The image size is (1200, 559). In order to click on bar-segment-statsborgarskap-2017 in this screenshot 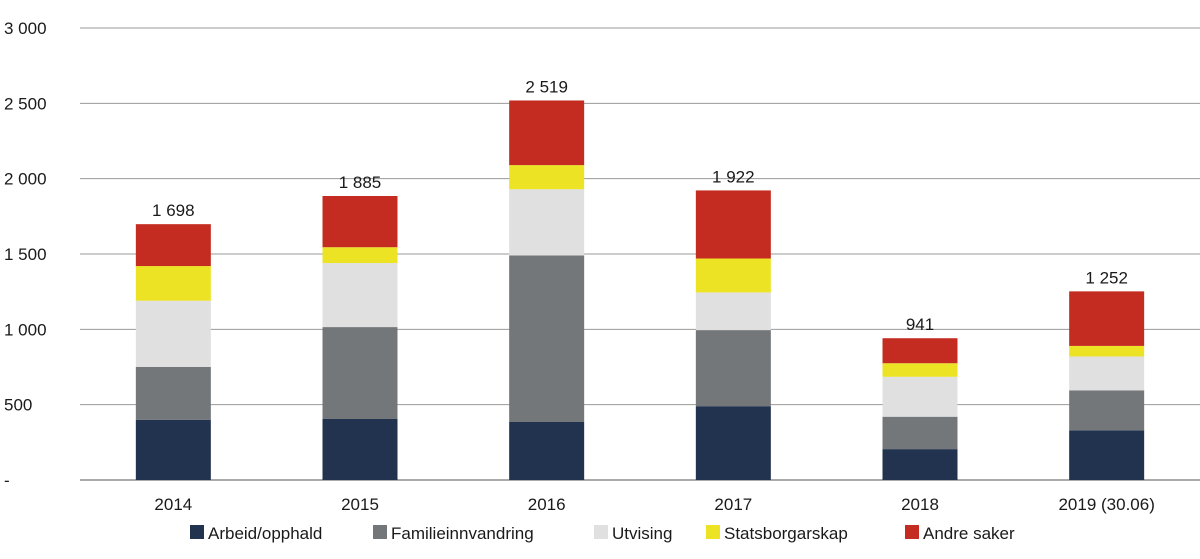, I will do `click(733, 275)`.